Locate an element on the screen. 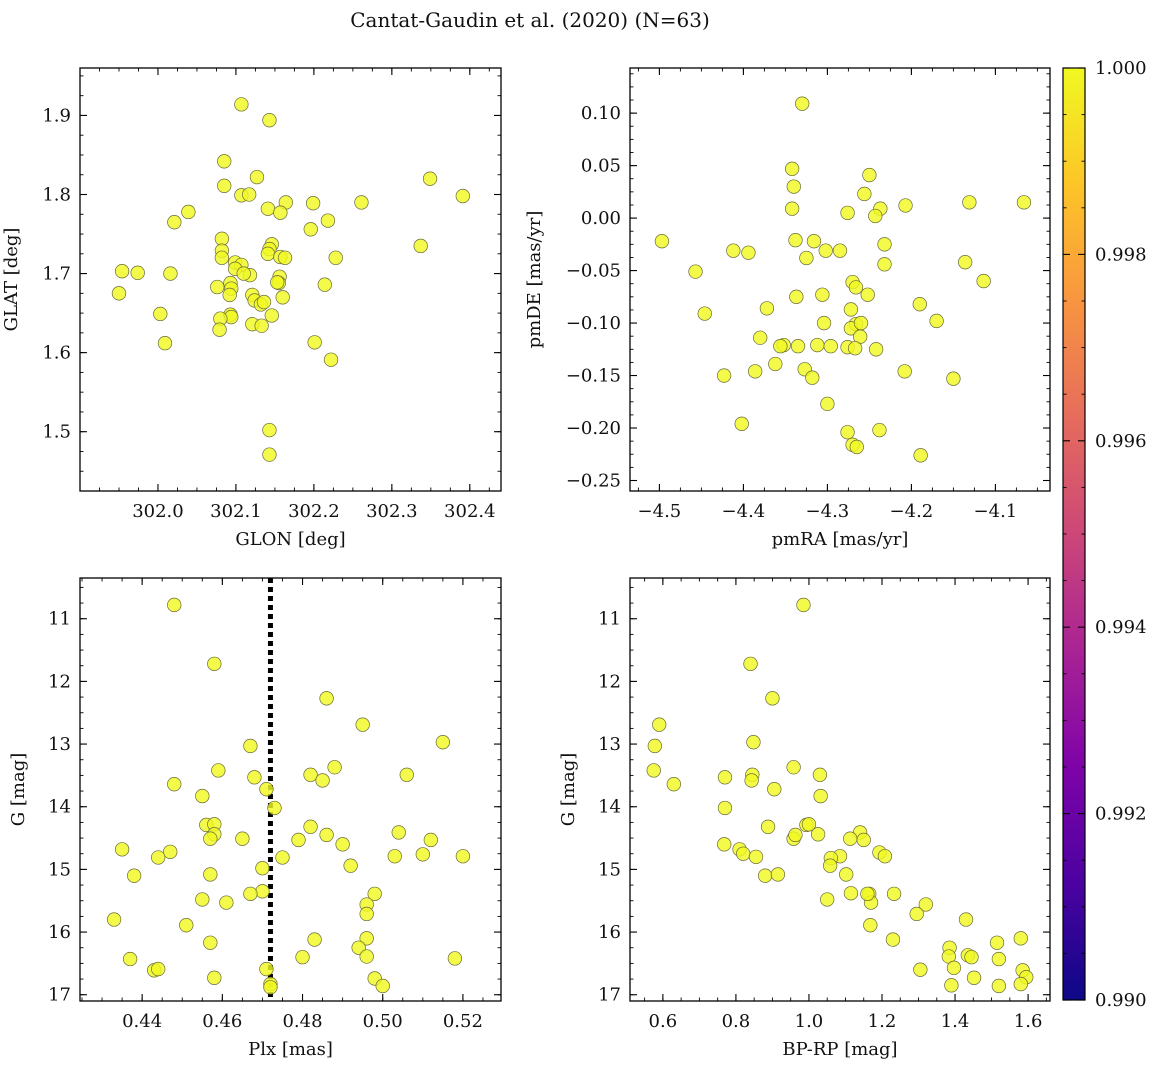 The width and height of the screenshot is (1161, 1068). y-tick-label: 13 is located at coordinates (59, 744).